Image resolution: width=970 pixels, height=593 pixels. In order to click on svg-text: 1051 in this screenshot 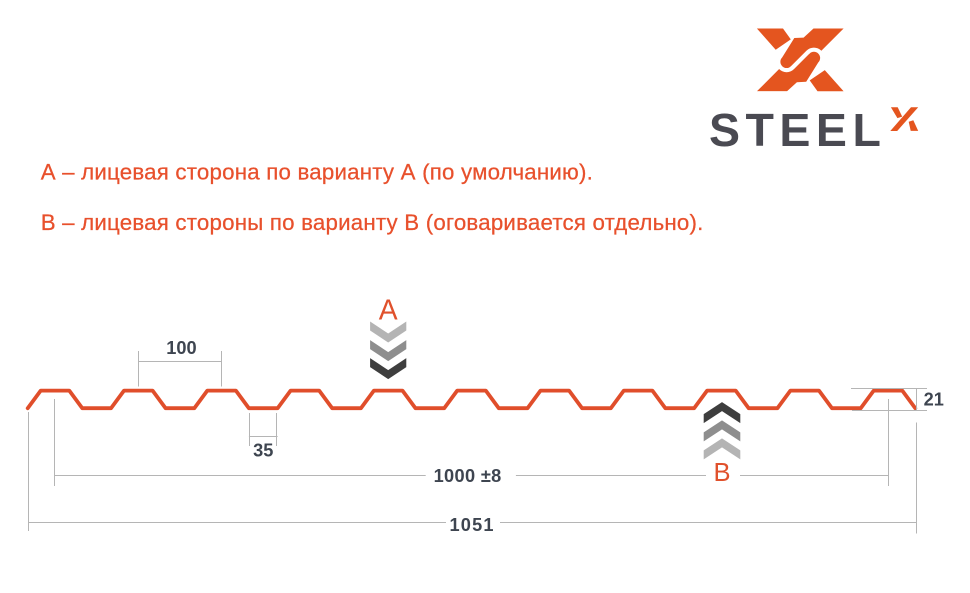, I will do `click(471, 525)`.